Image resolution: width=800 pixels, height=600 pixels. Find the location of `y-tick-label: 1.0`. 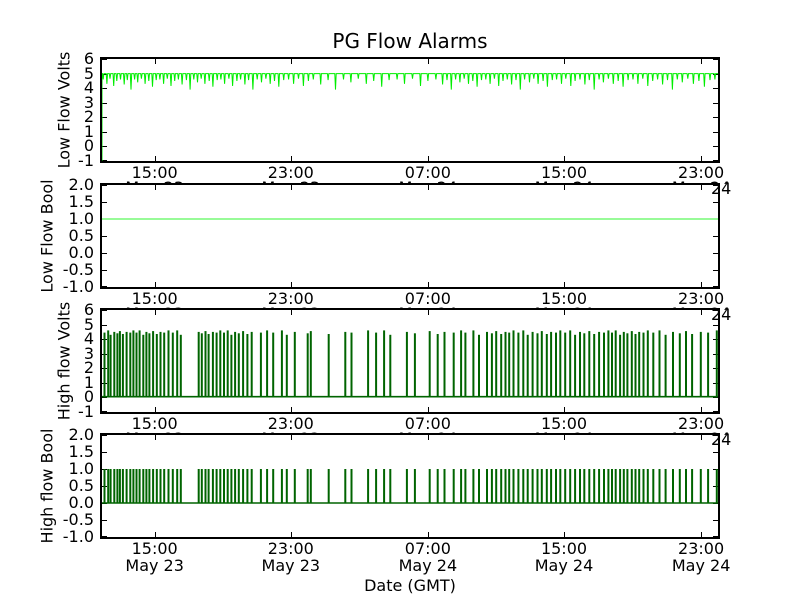

y-tick-label: 1.0 is located at coordinates (81, 468).